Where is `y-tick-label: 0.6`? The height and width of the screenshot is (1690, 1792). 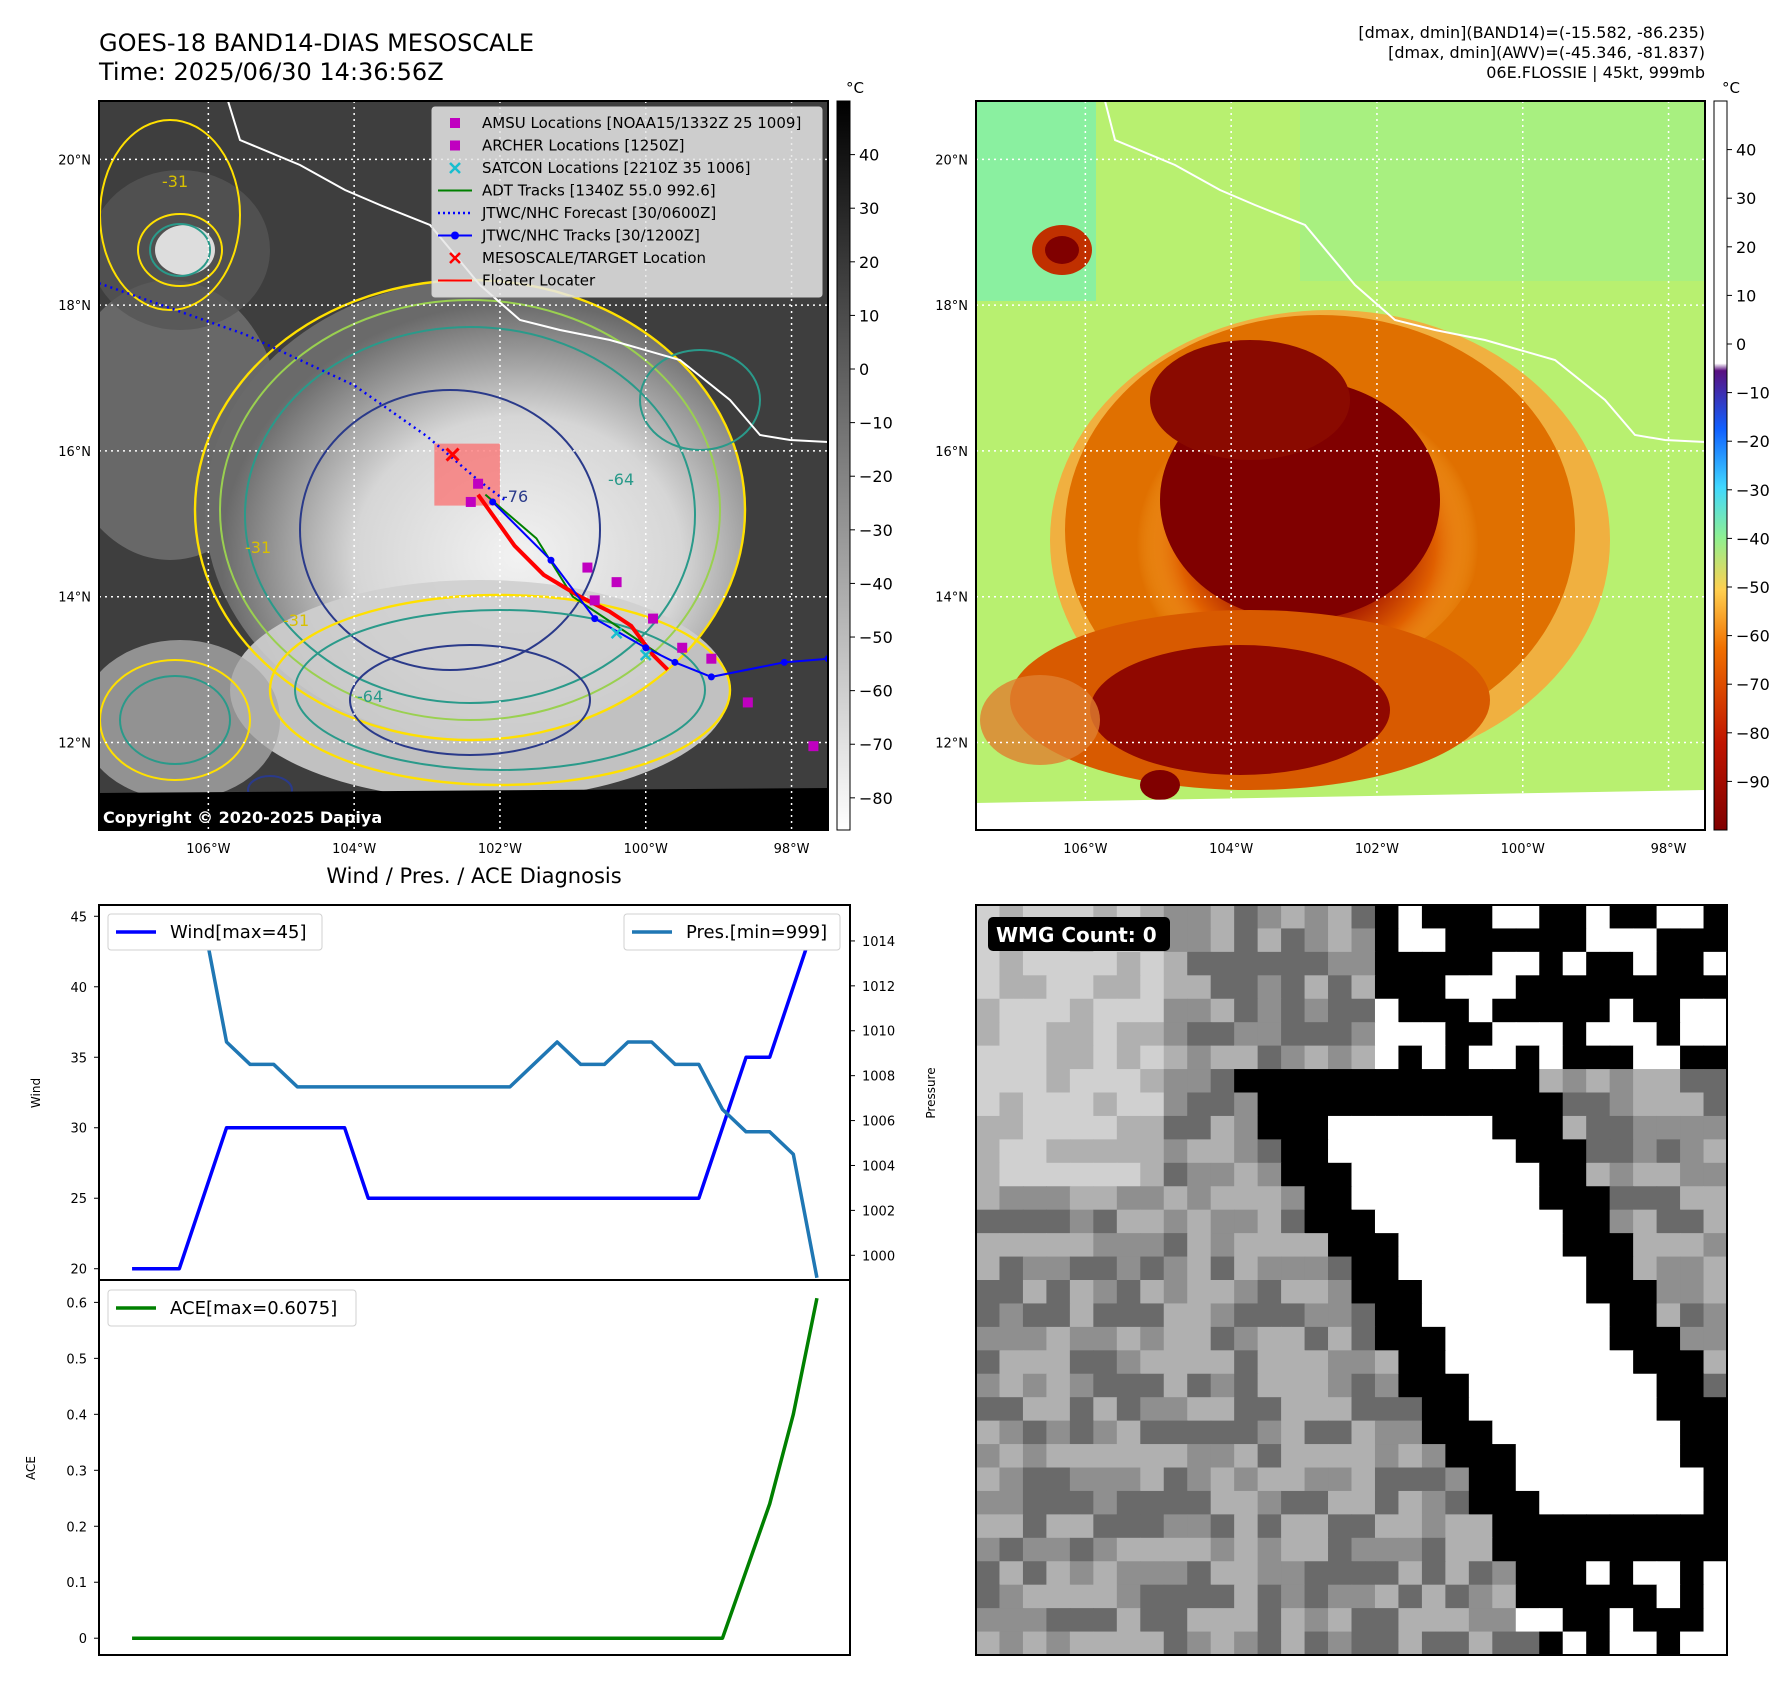
y-tick-label: 0.6 is located at coordinates (76, 1303).